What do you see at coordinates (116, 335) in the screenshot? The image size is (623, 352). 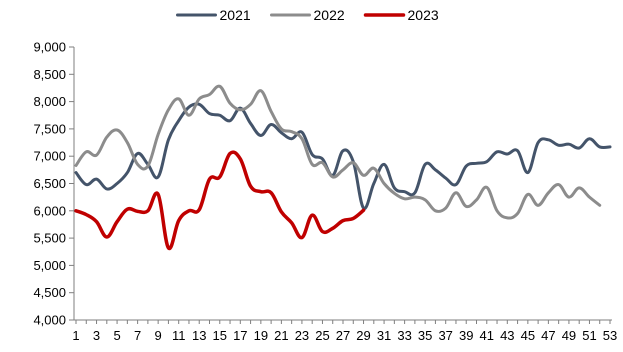 I see `x-tick-label: 5` at bounding box center [116, 335].